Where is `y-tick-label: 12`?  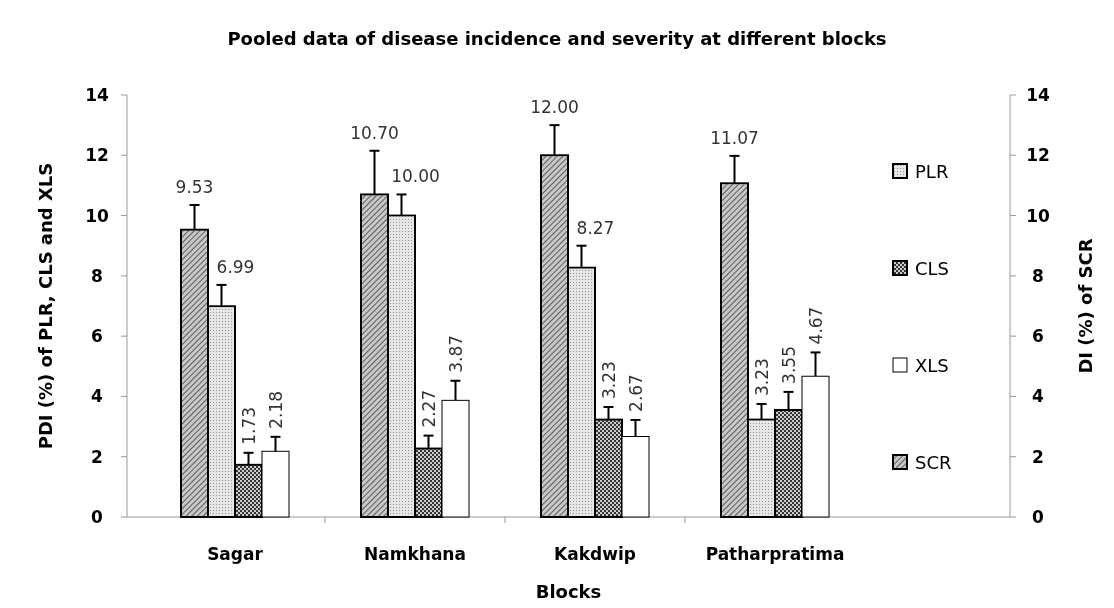
y-tick-label: 12 is located at coordinates (97, 155).